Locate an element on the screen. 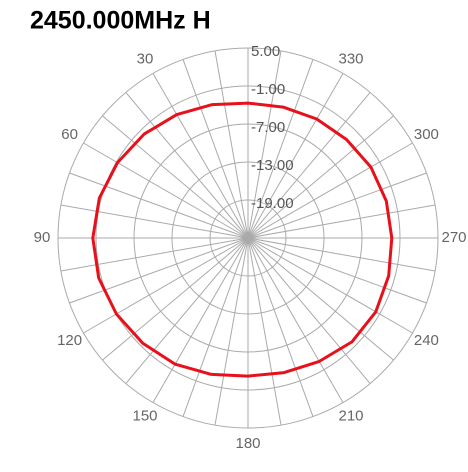 This screenshot has width=468, height=472. r-tick-label: -7.00 is located at coordinates (268, 127).